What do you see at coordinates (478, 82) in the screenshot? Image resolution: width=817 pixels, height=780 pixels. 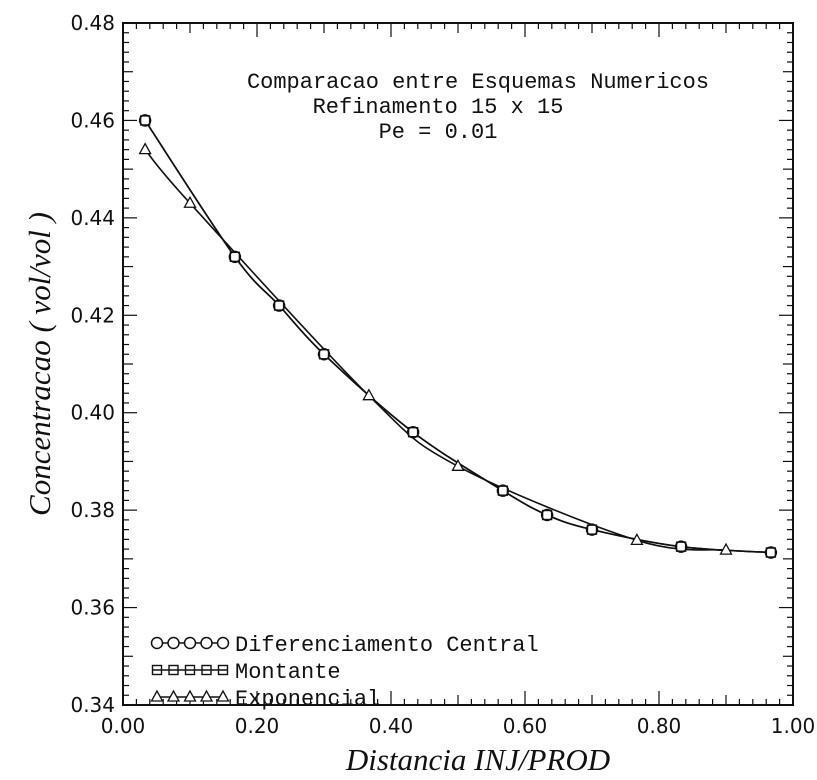 I see `title-line-1: Comparacao entre Esquemas Numericos` at bounding box center [478, 82].